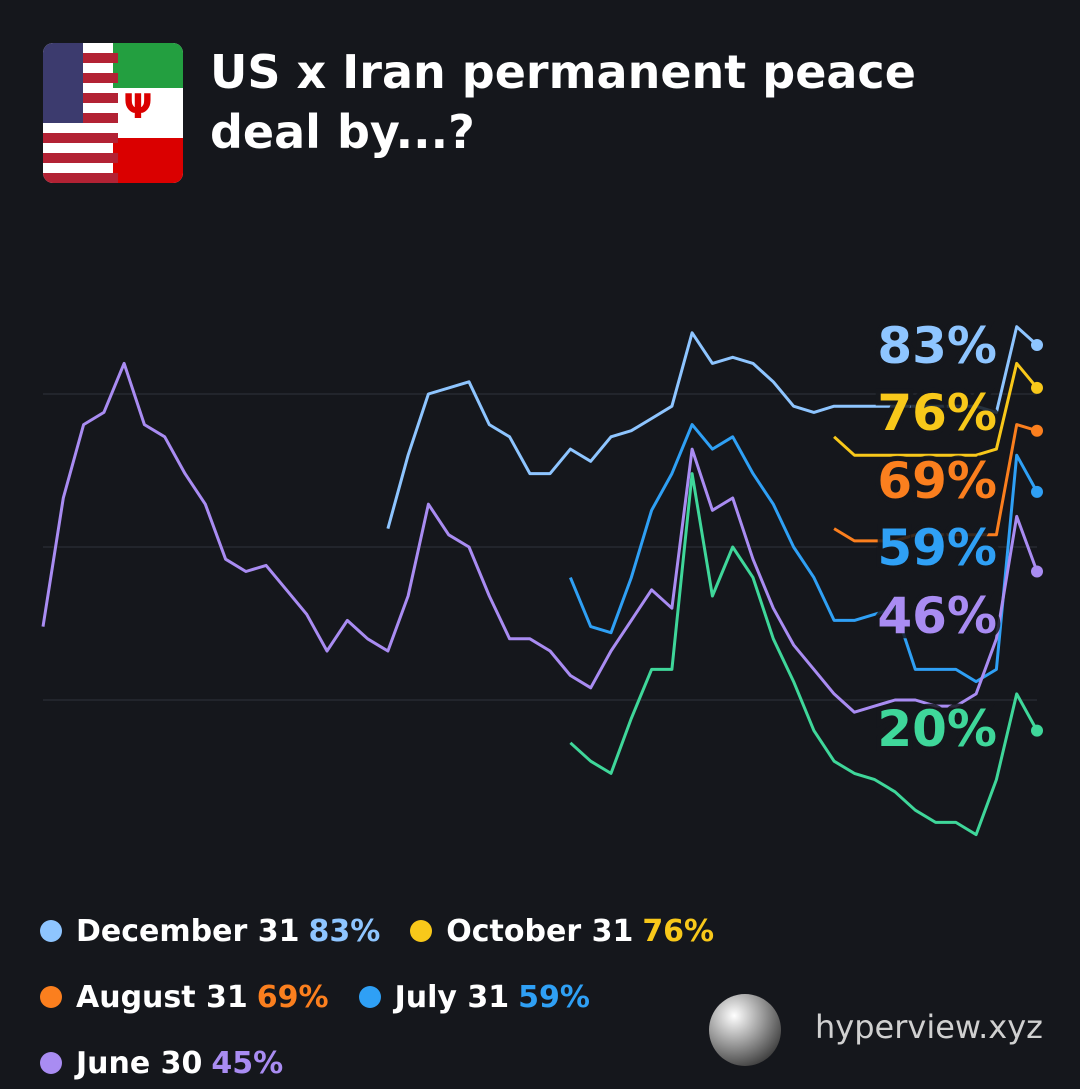 Image resolution: width=1080 pixels, height=1089 pixels. Describe the element at coordinates (247, 1063) in the screenshot. I see `legend-value: 45%` at that location.